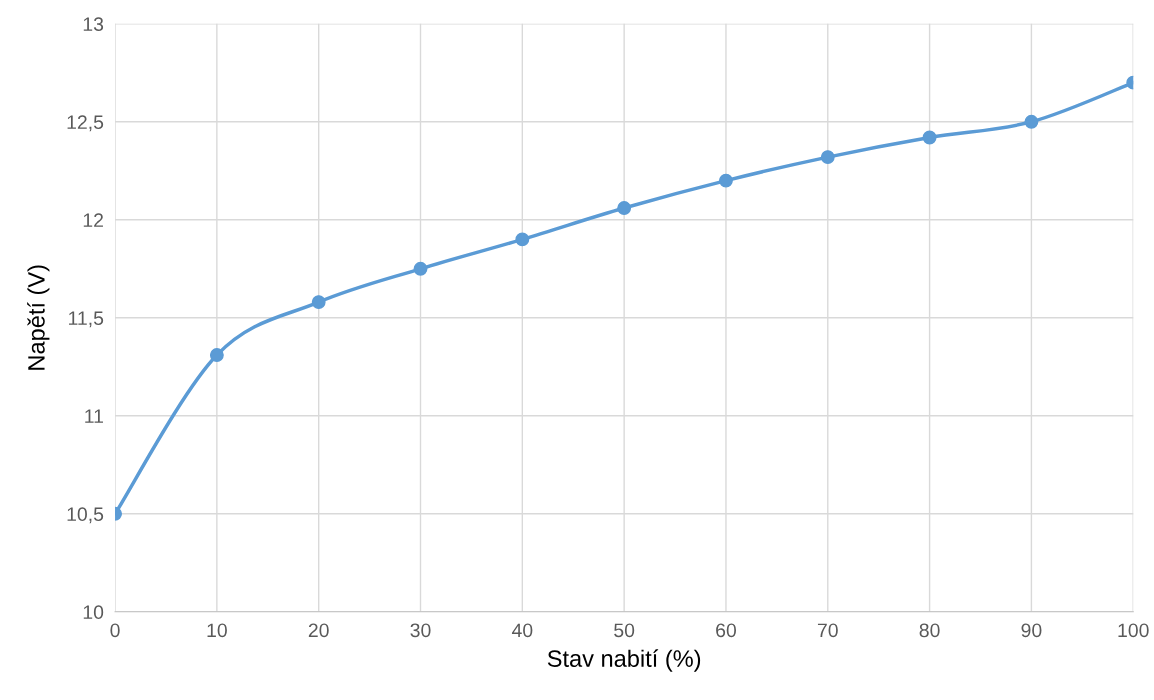 The height and width of the screenshot is (700, 1154). What do you see at coordinates (115, 630) in the screenshot?
I see `x-tick-label: 0` at bounding box center [115, 630].